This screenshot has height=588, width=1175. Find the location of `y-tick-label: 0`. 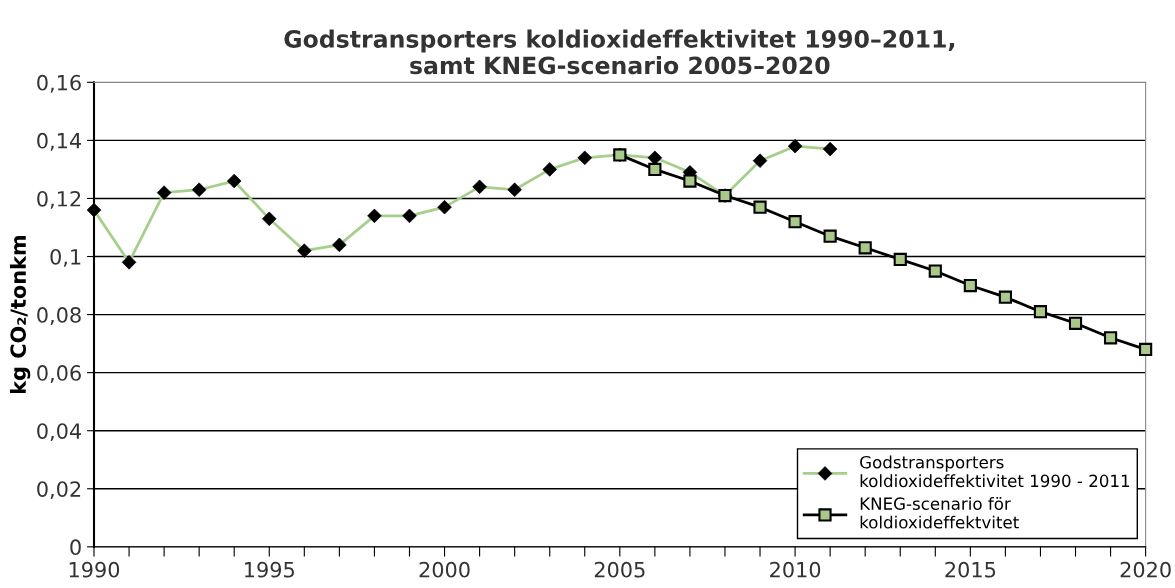

y-tick-label: 0 is located at coordinates (75, 547).